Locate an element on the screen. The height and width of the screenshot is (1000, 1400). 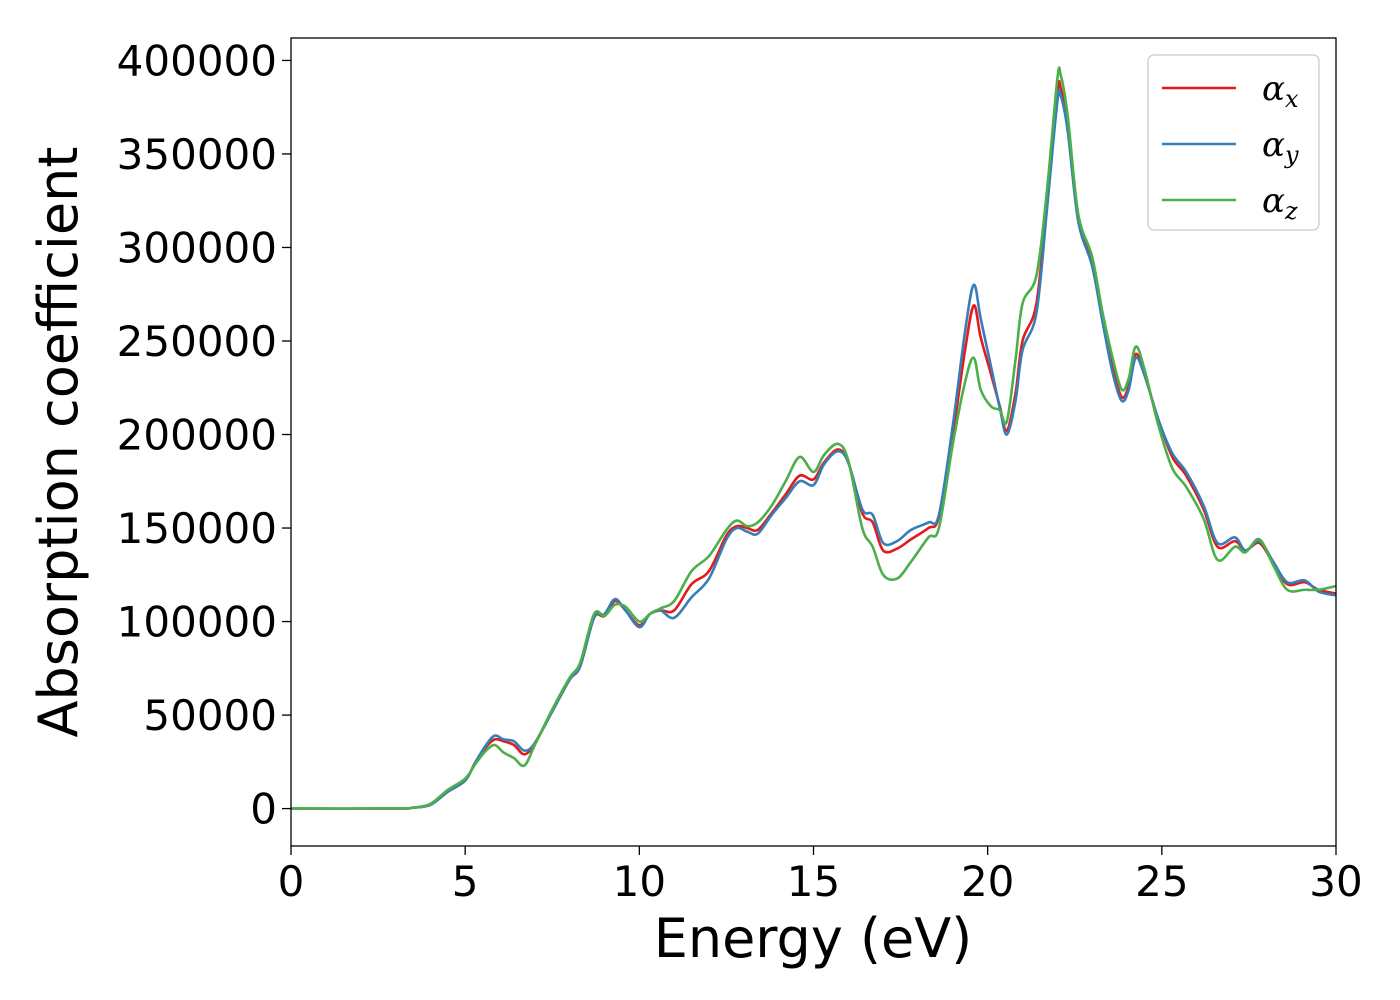
y-tick-label: 400000 is located at coordinates (197, 60).